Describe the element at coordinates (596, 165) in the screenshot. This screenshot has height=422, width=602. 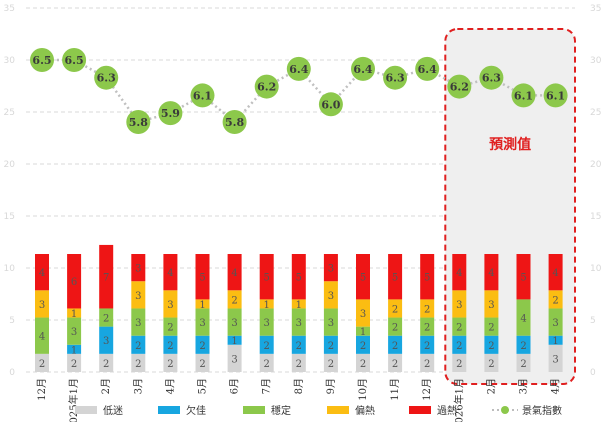
I see `y-tick-label-right: 20` at that location.